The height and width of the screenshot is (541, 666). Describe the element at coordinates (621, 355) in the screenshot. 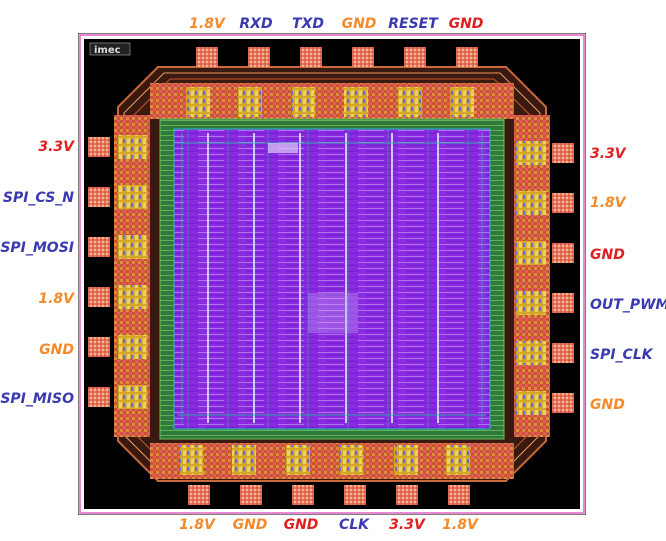

I see `pin-label-right-5: SPI_CLK` at that location.